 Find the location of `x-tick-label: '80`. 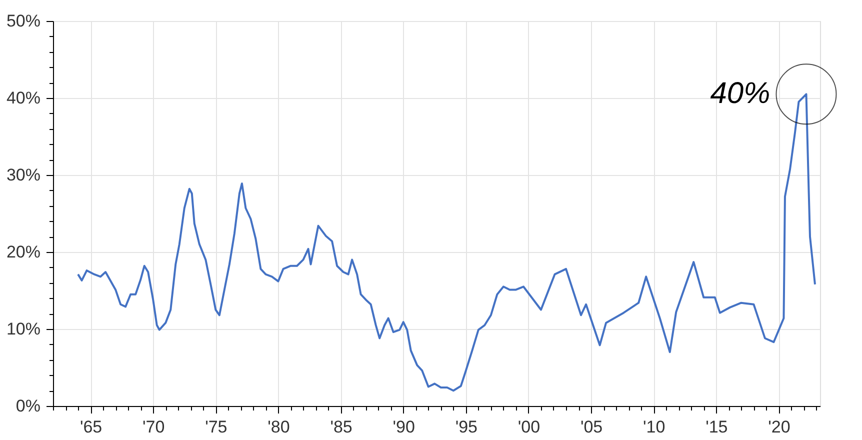

x-tick-label: '80 is located at coordinates (279, 427).